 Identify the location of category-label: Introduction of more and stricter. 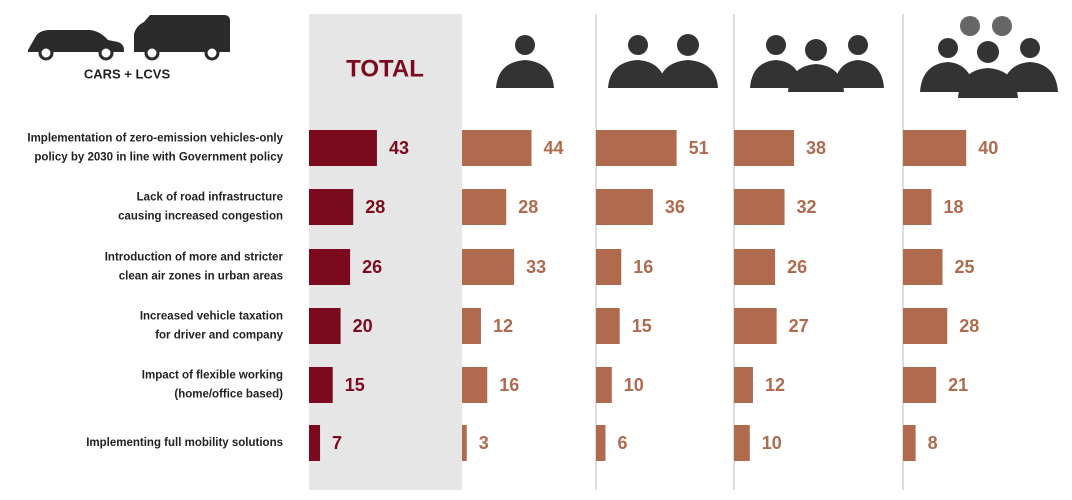
(194, 258).